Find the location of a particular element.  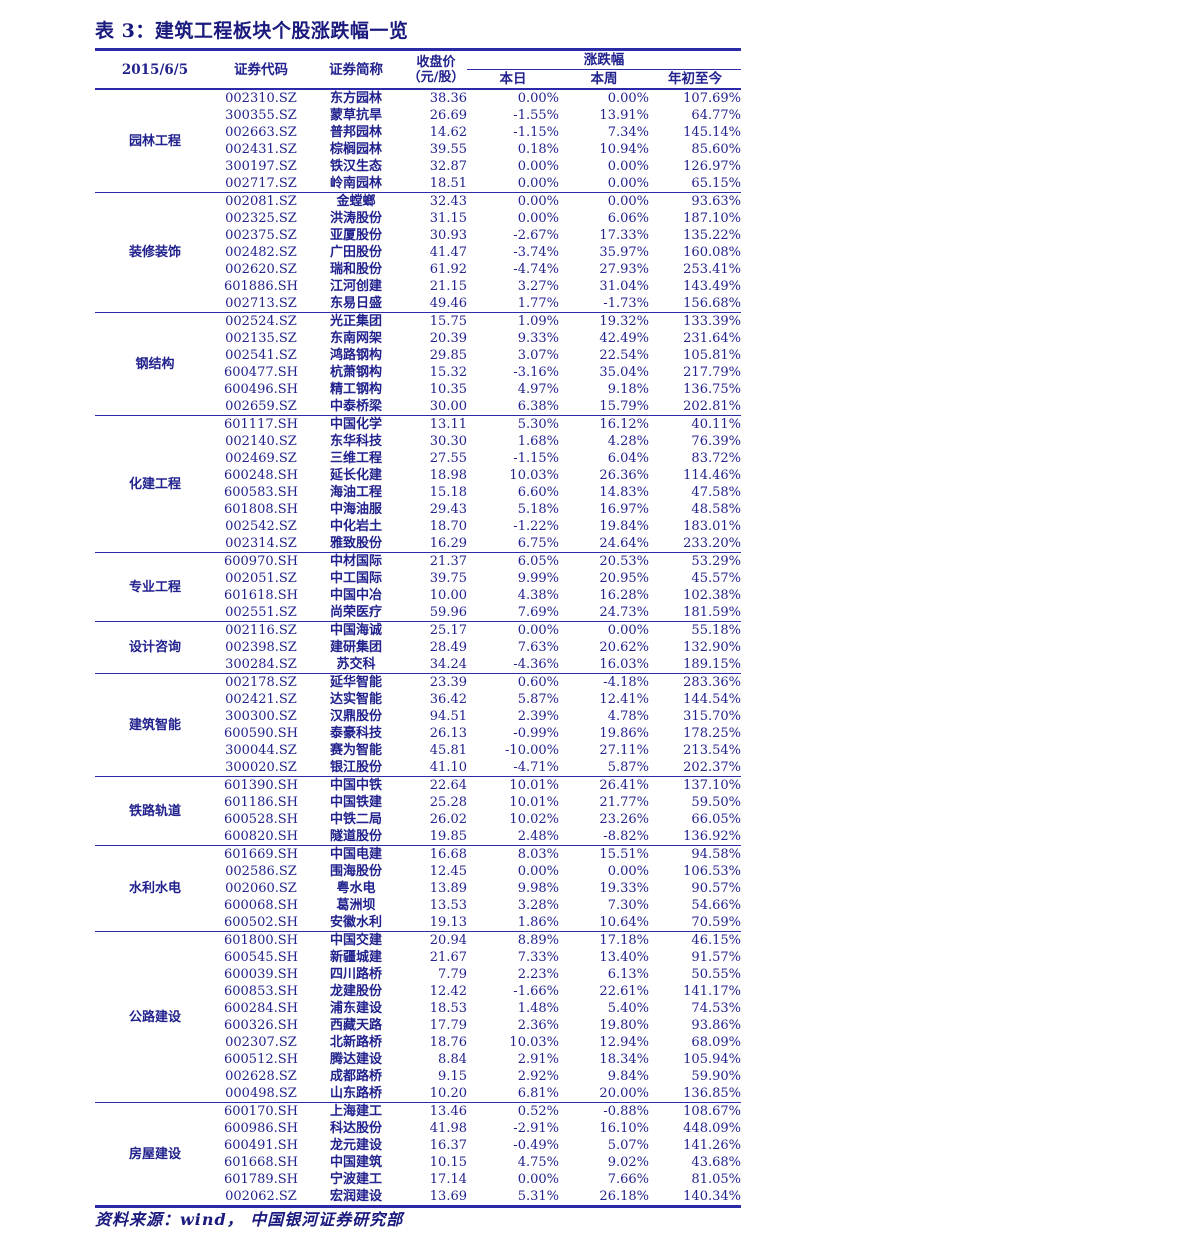

today-cell: 9.33% is located at coordinates (538, 338).